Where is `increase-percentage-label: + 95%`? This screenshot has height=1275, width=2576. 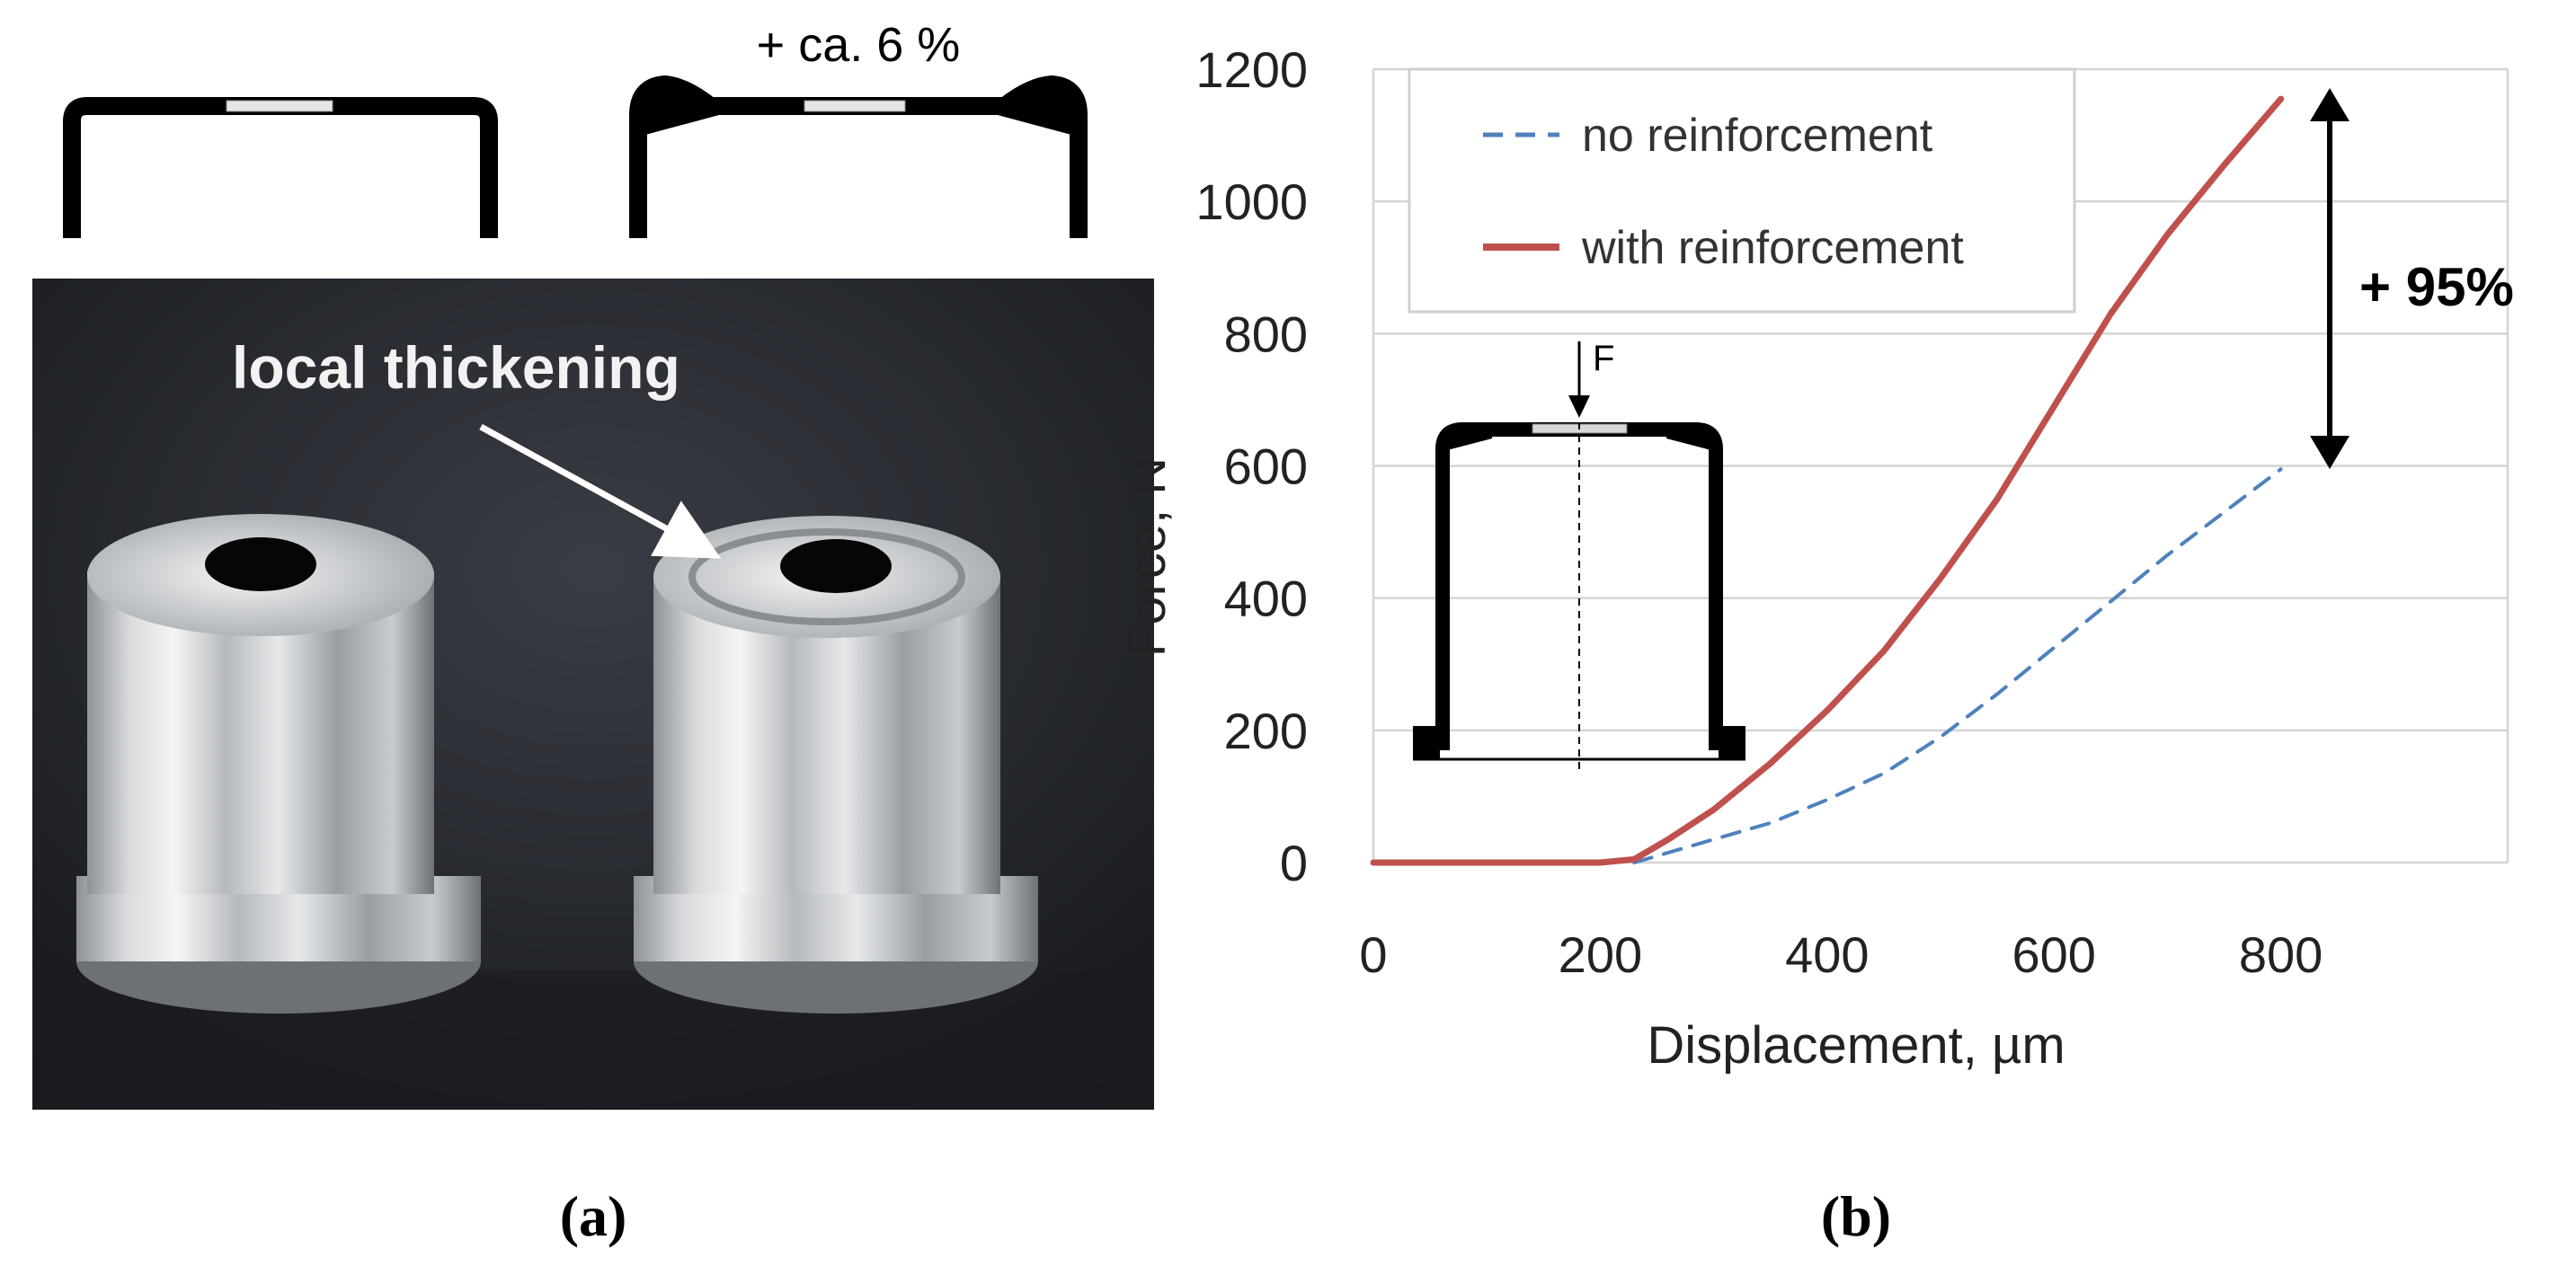 increase-percentage-label: + 95% is located at coordinates (2436, 287).